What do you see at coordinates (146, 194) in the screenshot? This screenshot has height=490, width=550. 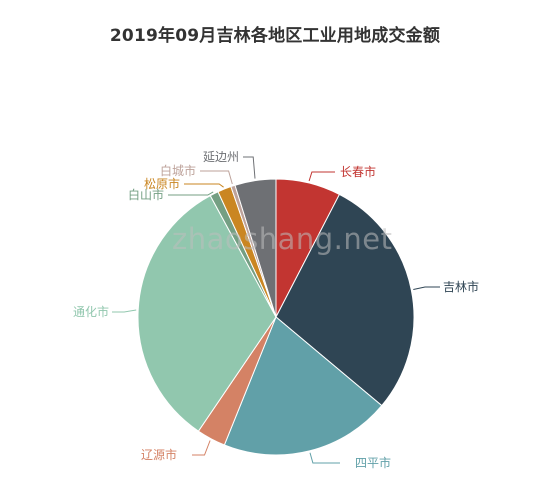 I see `slice-label-6: 白山市` at bounding box center [146, 194].